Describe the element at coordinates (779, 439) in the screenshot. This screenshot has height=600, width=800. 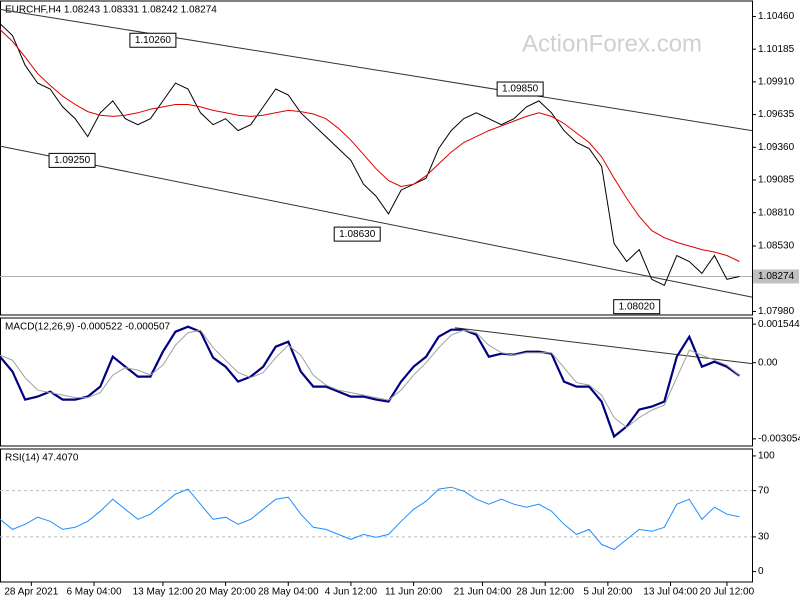
I see `y-tick-label: -0.003054` at that location.